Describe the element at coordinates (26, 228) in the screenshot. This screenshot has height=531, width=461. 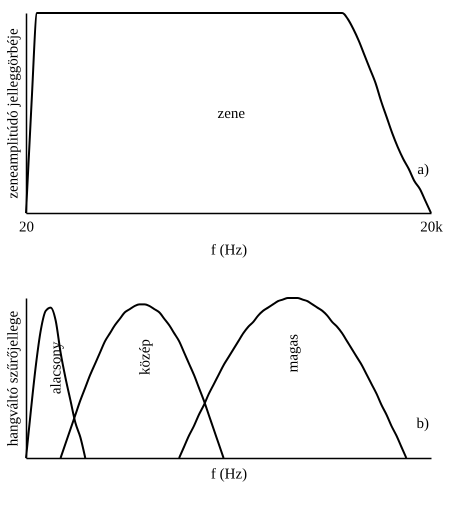
I see `x-tick-label: 20` at that location.